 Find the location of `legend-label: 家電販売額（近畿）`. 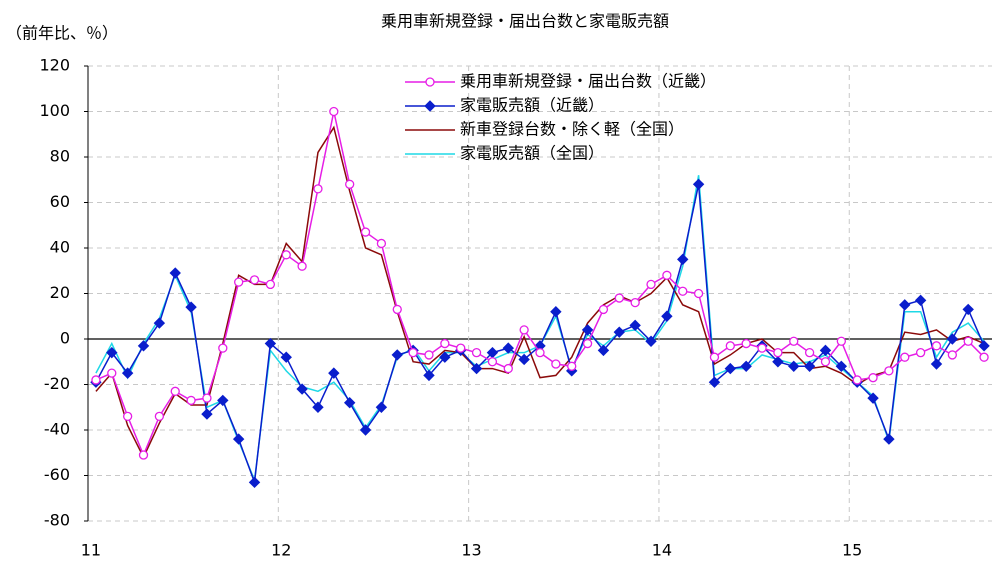

legend-label: 家電販売額（近畿） is located at coordinates (532, 105).